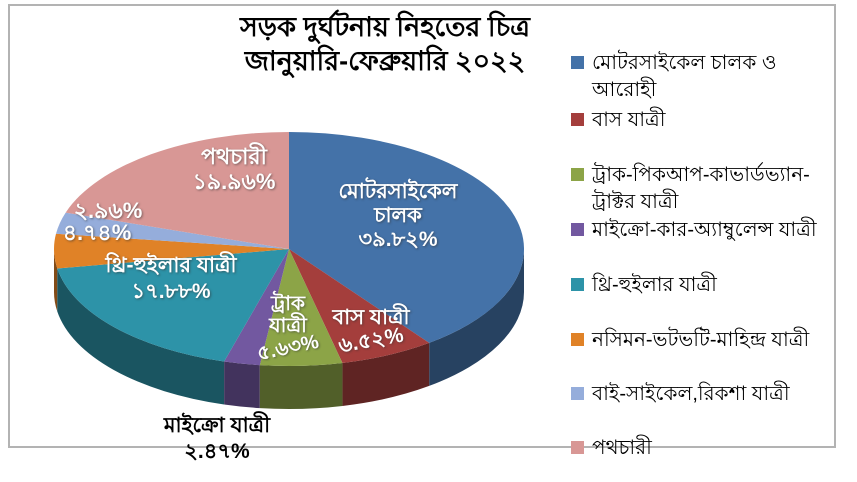  I want to click on legend-label-line: নসিমন-ভটভটি-মাহিন্দ্র যাত্রী, so click(701, 340).